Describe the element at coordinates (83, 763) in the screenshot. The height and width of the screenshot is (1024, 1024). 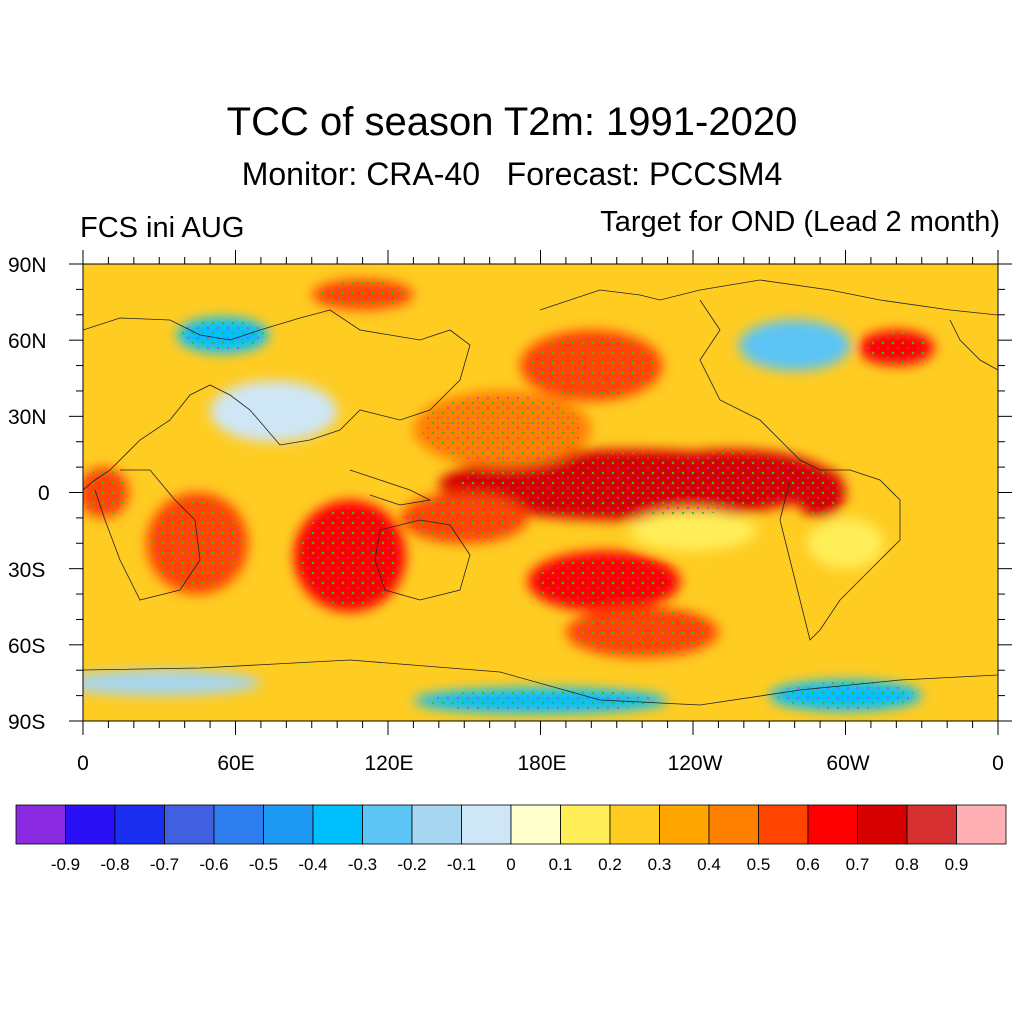
I see `lon-label-0: 0` at that location.